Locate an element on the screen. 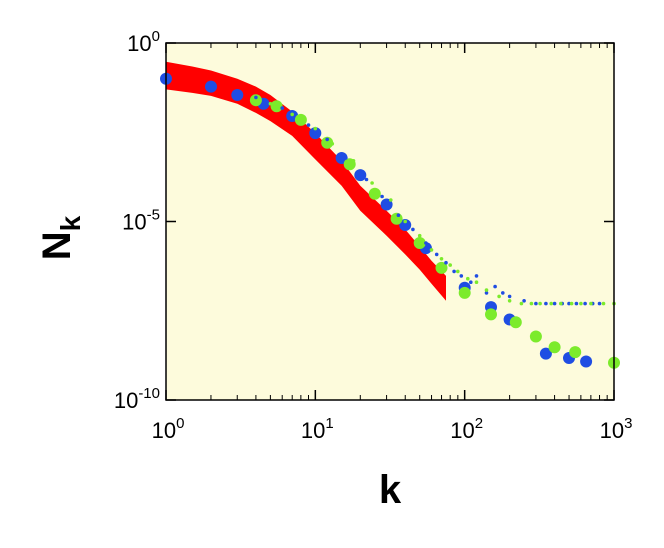 This screenshot has width=664, height=548. y-axis-title: Nk is located at coordinates (60, 237).